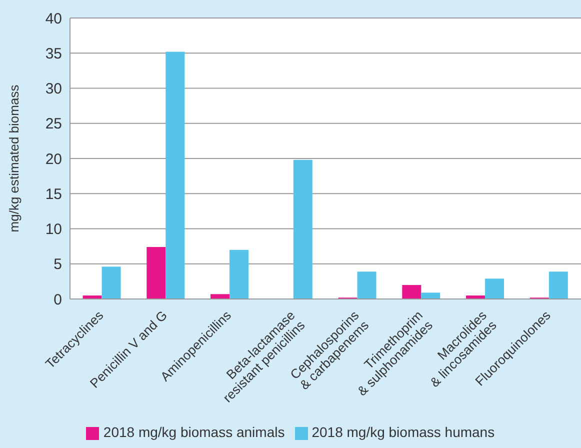  What do you see at coordinates (58, 299) in the screenshot?
I see `y-tick-label: 0` at bounding box center [58, 299].